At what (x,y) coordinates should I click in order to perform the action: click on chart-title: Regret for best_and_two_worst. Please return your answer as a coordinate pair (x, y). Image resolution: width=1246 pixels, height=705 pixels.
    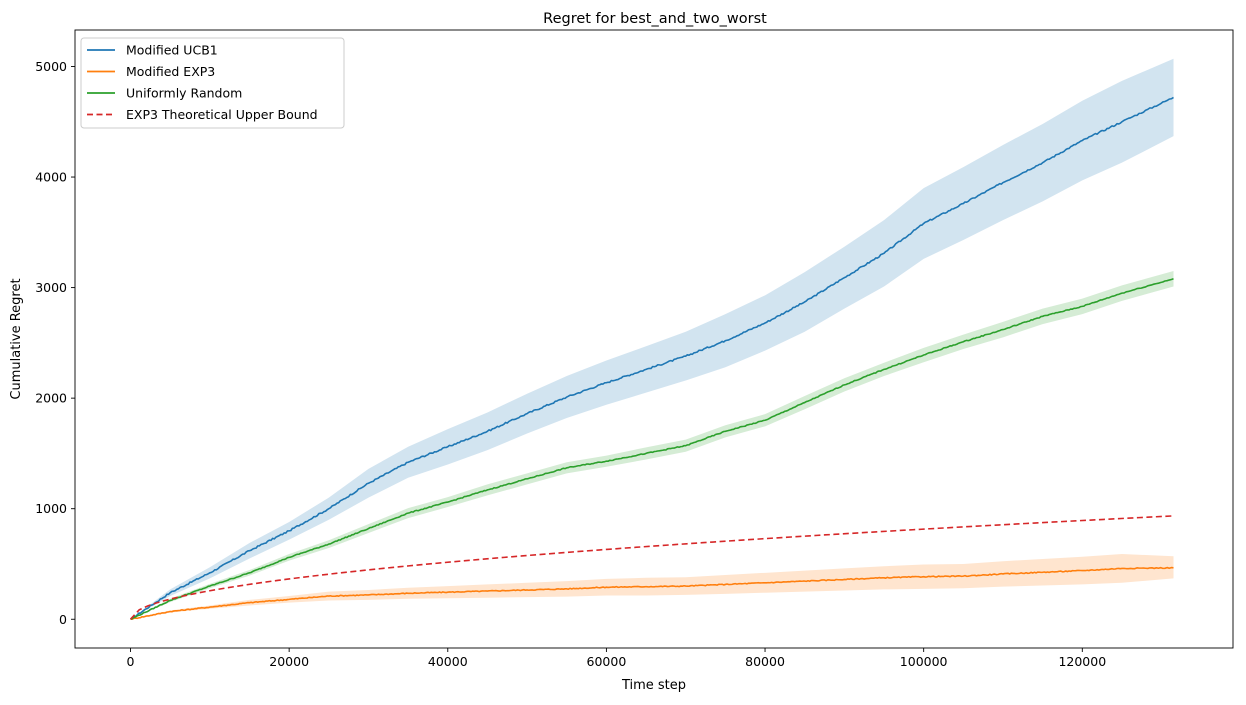
    Looking at the image, I should click on (655, 19).